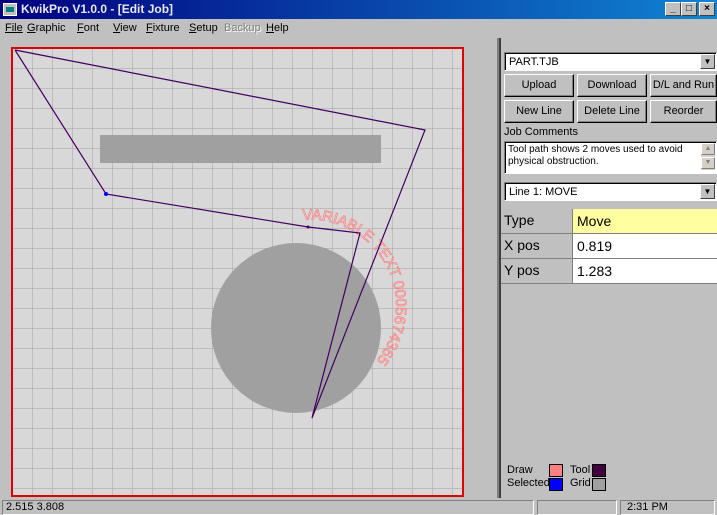 The width and height of the screenshot is (717, 515). Describe the element at coordinates (556, 484) in the screenshot. I see `selected-color-swatch` at that location.